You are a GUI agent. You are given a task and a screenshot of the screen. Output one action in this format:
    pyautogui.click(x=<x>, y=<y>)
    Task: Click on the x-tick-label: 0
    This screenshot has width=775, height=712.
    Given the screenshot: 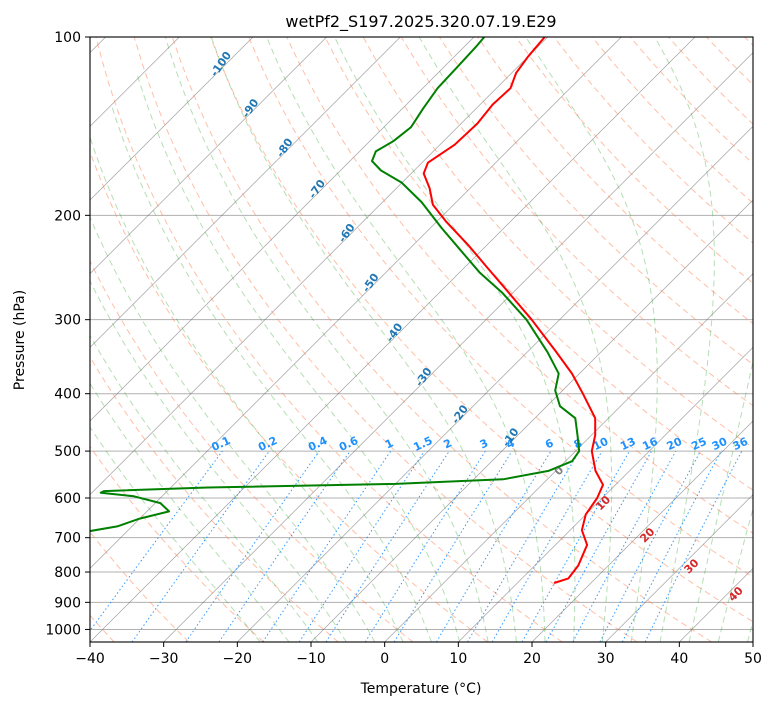 What is the action you would take?
    pyautogui.click(x=384, y=659)
    